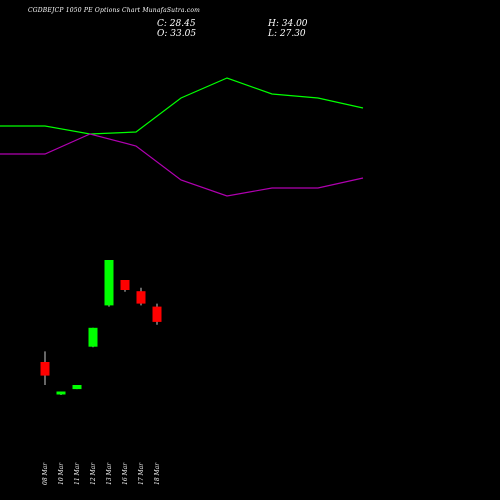  I want to click on x-tick-label-6: 16 Mar, so click(125, 473).